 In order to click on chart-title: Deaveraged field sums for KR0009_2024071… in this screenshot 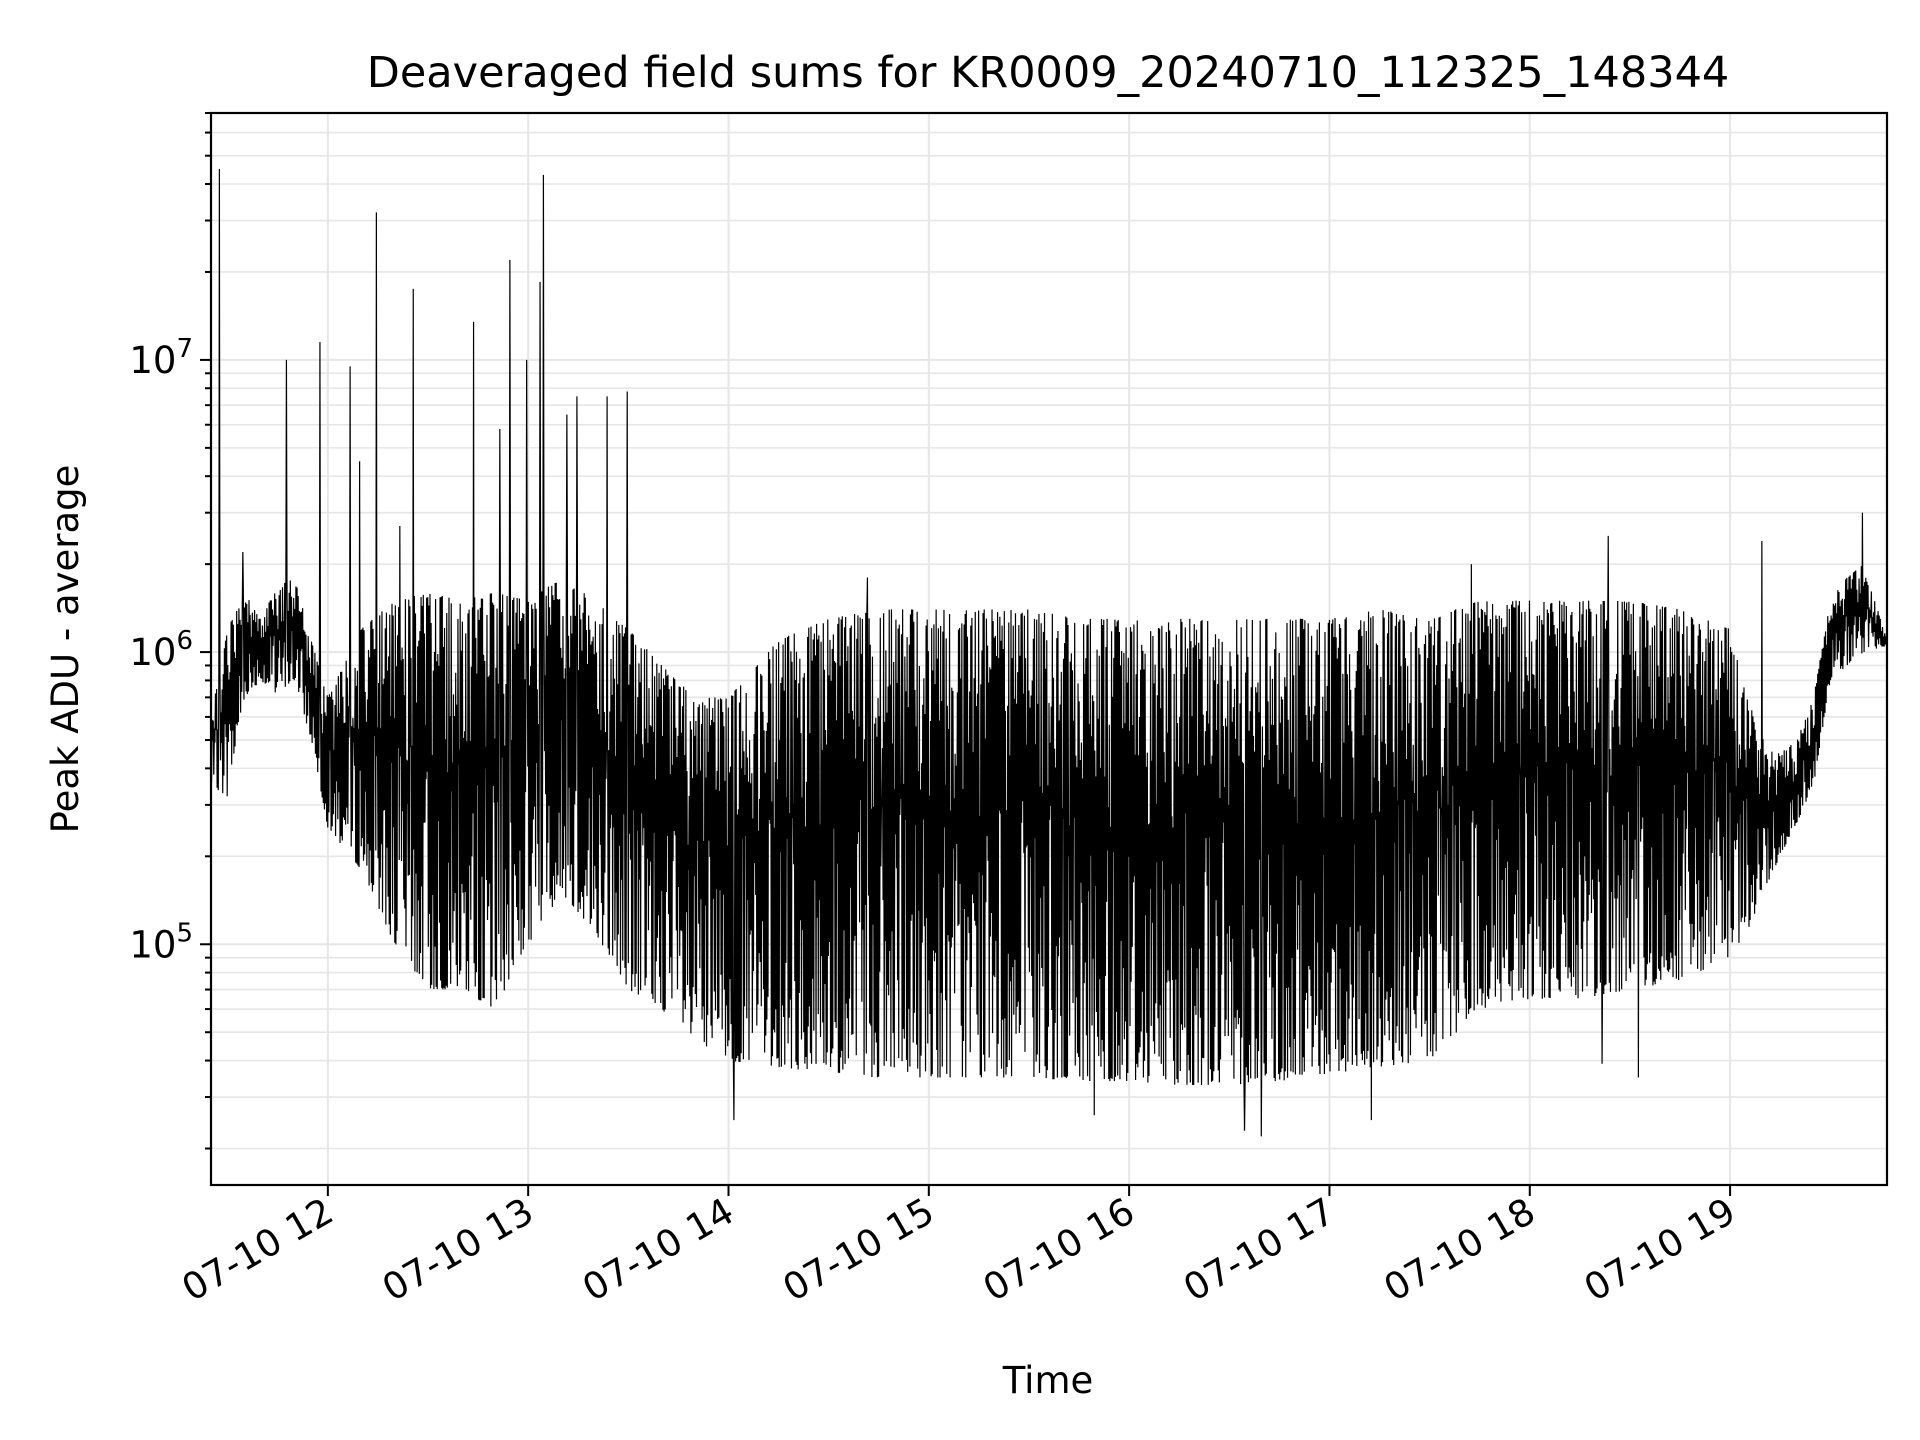, I will do `click(1048, 73)`.